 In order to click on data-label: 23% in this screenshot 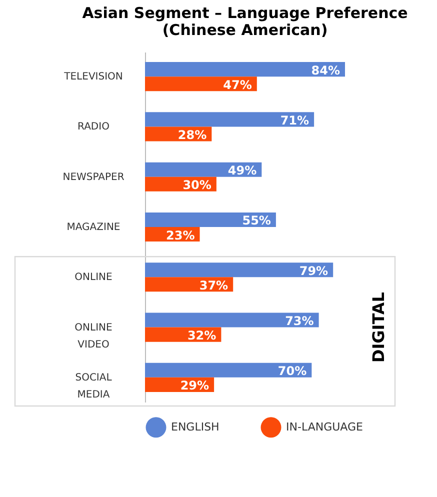, I will do `click(180, 235)`.